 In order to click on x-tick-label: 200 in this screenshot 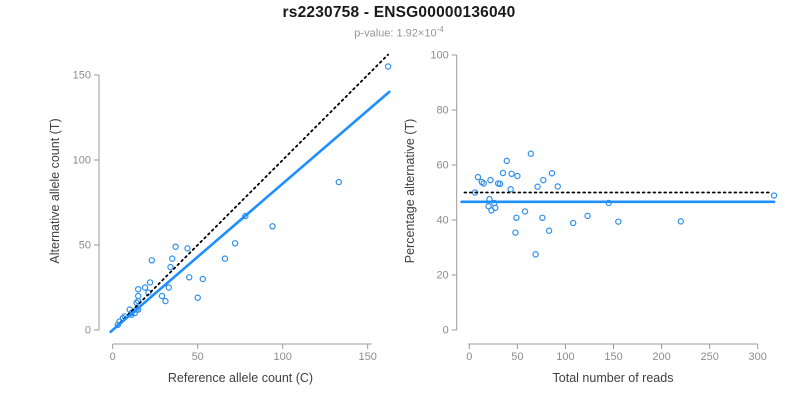, I will do `click(661, 357)`.